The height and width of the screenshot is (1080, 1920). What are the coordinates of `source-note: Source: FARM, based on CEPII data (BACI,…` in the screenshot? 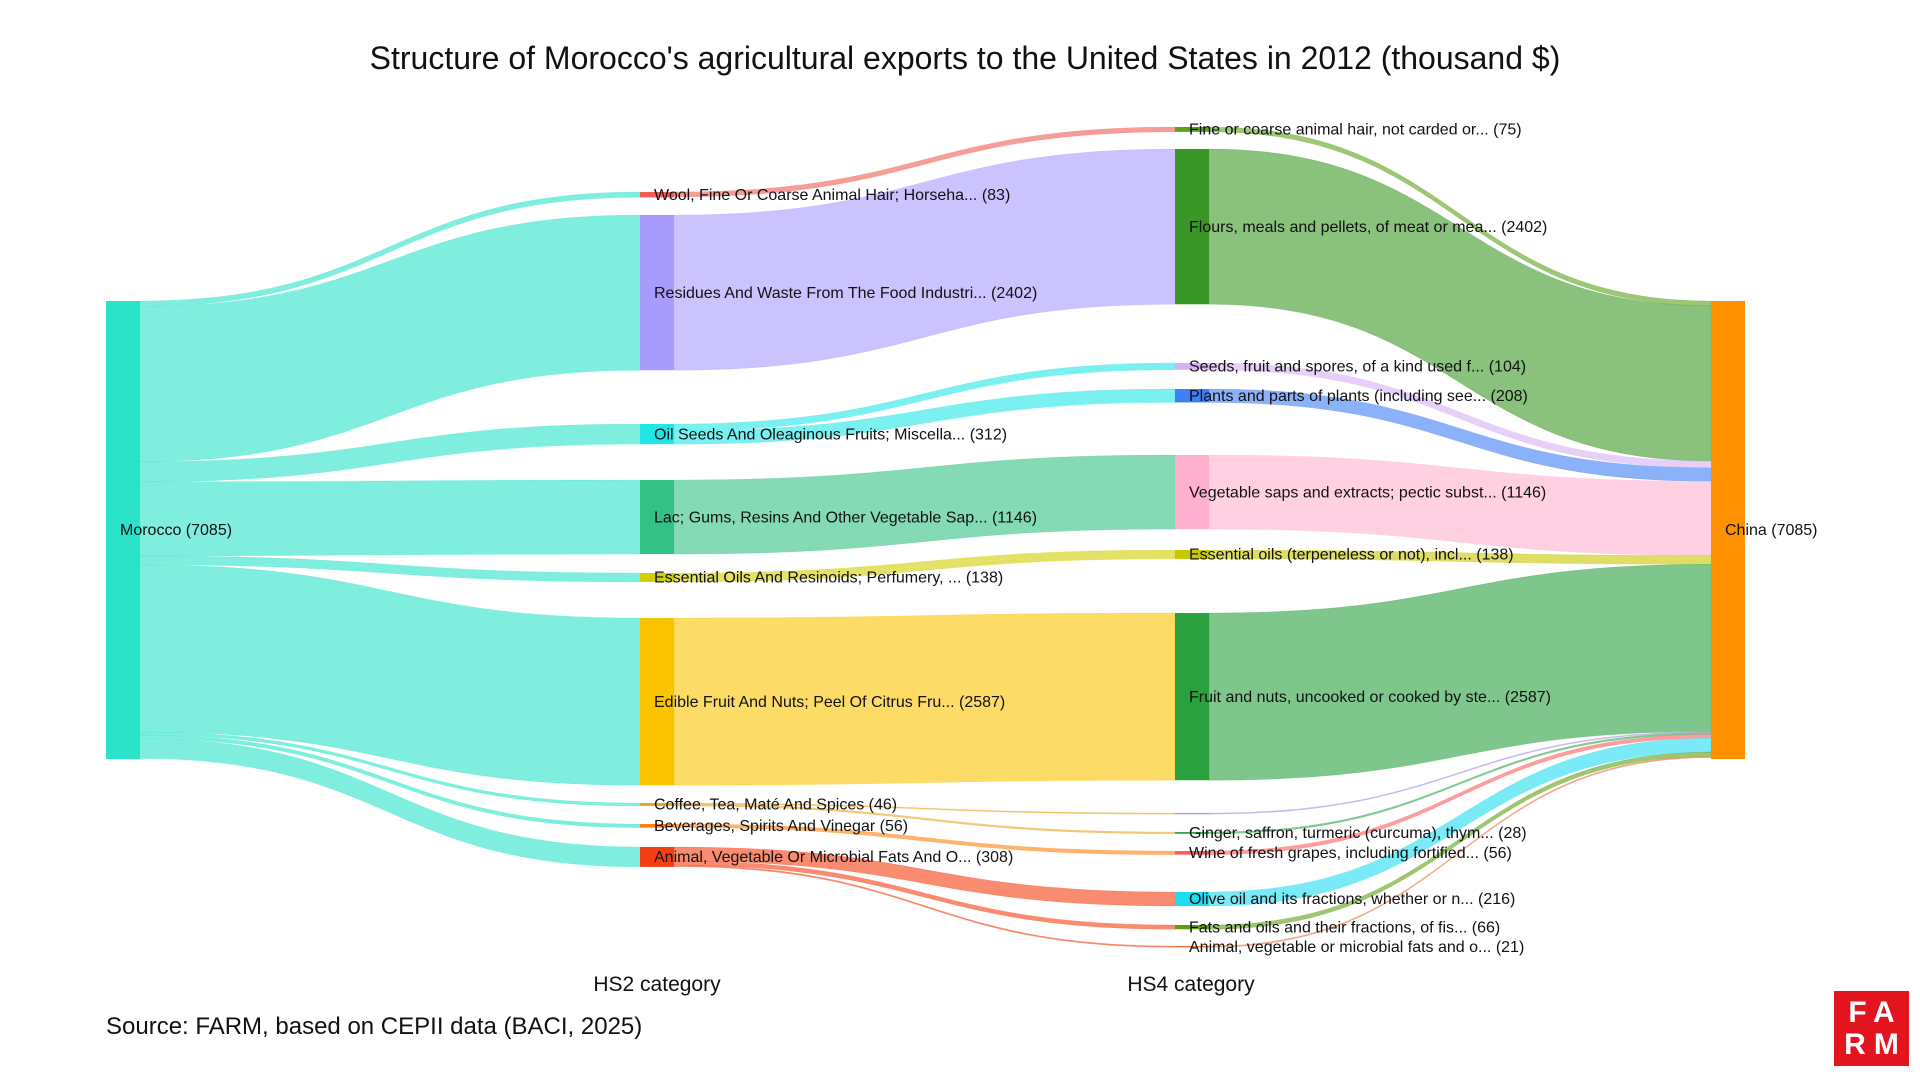 It's located at (374, 1026).